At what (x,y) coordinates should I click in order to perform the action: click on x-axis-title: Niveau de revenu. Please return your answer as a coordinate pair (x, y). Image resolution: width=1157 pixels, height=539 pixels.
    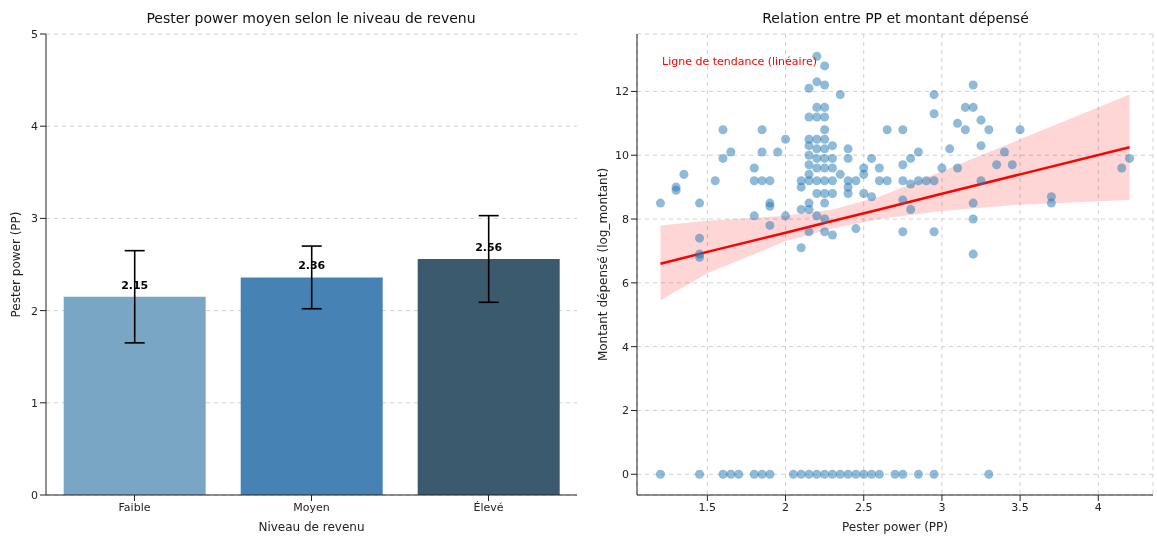
    Looking at the image, I should click on (311, 527).